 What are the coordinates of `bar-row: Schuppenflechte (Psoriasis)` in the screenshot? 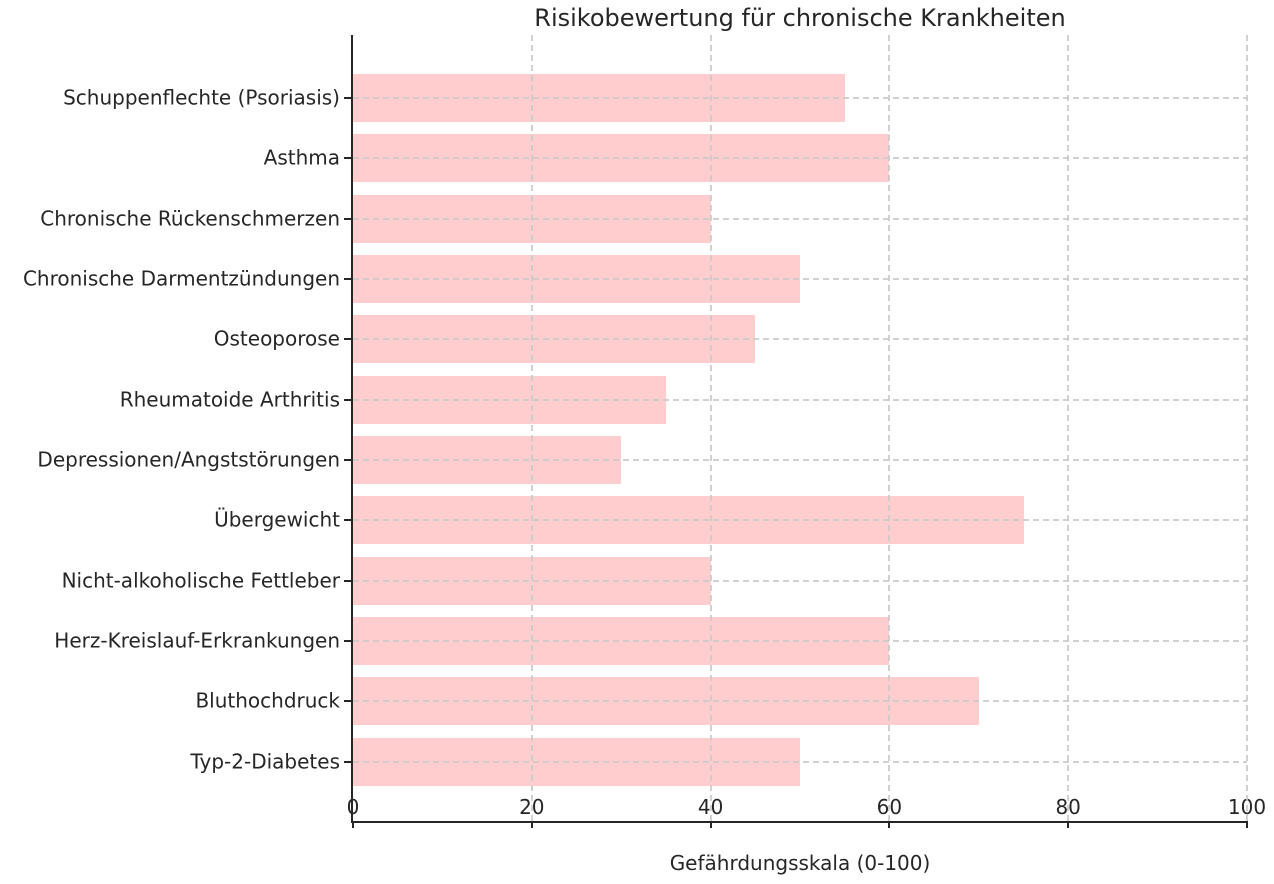 It's located at (655, 98).